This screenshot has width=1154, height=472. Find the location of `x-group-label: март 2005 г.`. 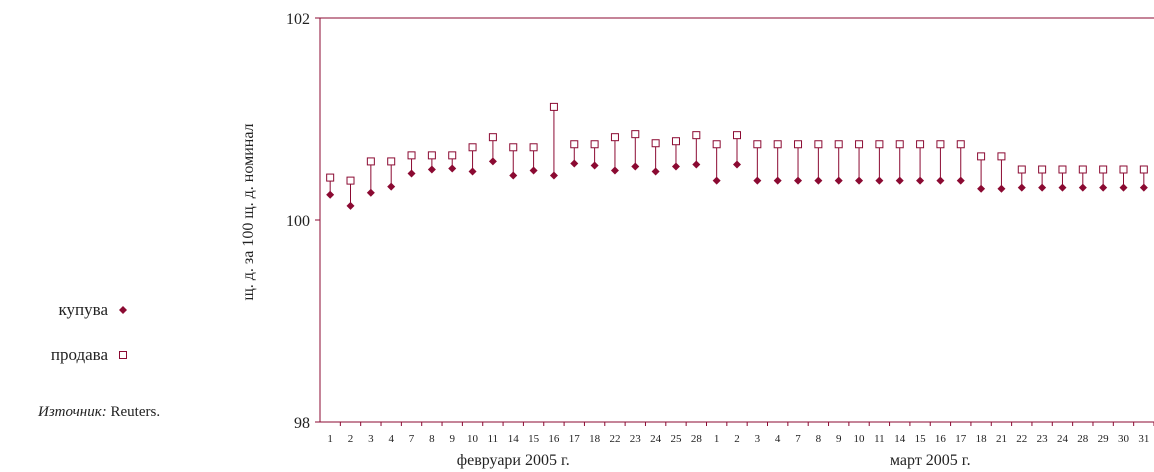

x-group-label: март 2005 г. is located at coordinates (930, 460).